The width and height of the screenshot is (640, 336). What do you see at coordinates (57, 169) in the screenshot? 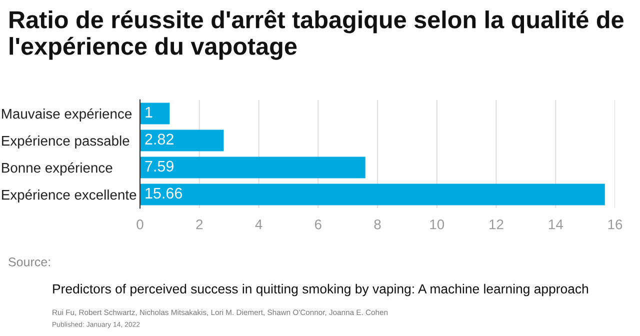
I see `y-tick-label: Bonne expérience` at bounding box center [57, 169].